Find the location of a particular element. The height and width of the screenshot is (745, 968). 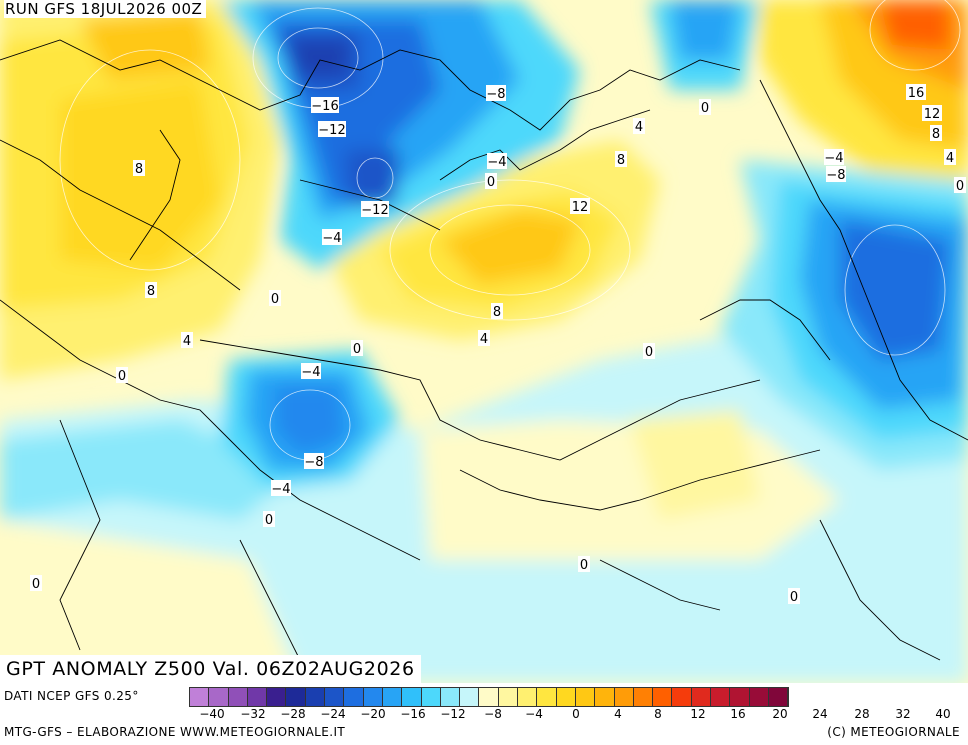

svg-text: 4 is located at coordinates (187, 341).